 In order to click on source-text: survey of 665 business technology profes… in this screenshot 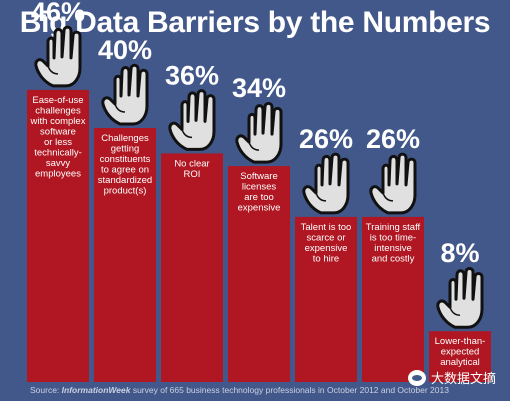, I will do `click(289, 390)`.